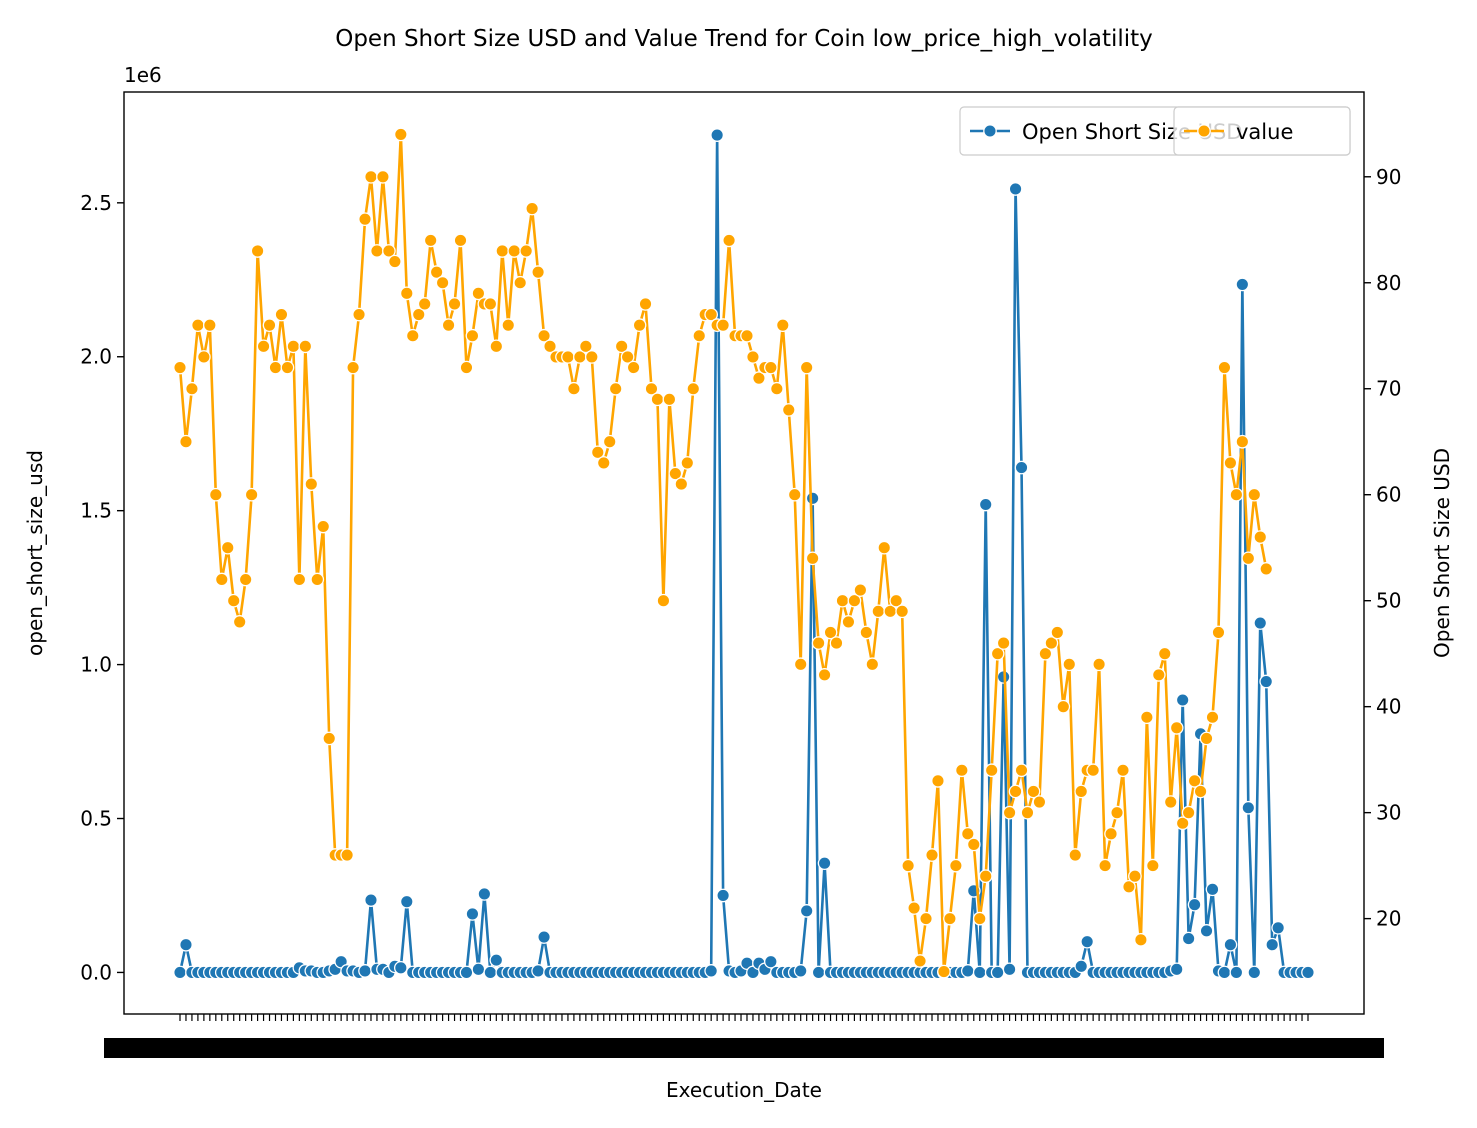  Describe the element at coordinates (35, 553) in the screenshot. I see `y-axis-left-label: open_short_size_usd` at that location.